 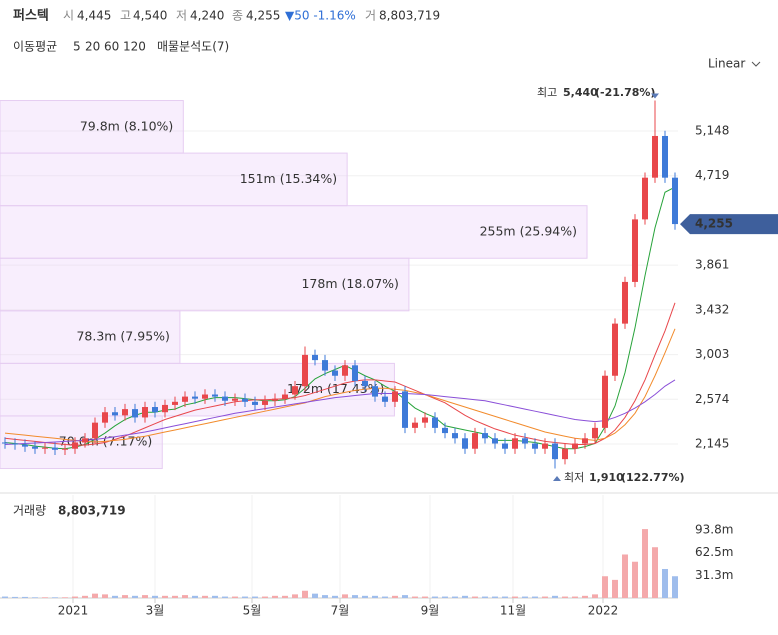 I want to click on profile-toggle: 매물분석도(7), so click(x=193, y=47).